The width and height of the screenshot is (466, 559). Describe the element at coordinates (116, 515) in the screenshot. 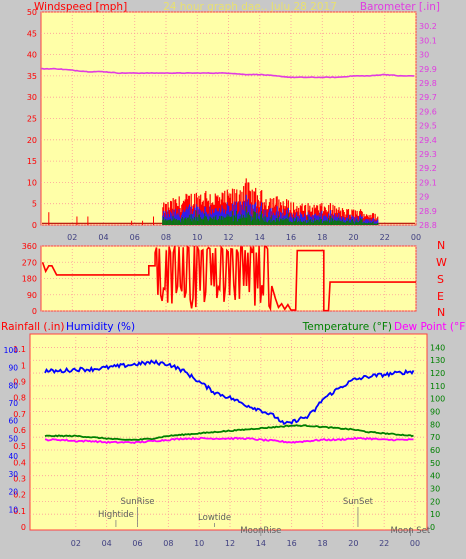

I see `astro-event-label: Hightide` at that location.